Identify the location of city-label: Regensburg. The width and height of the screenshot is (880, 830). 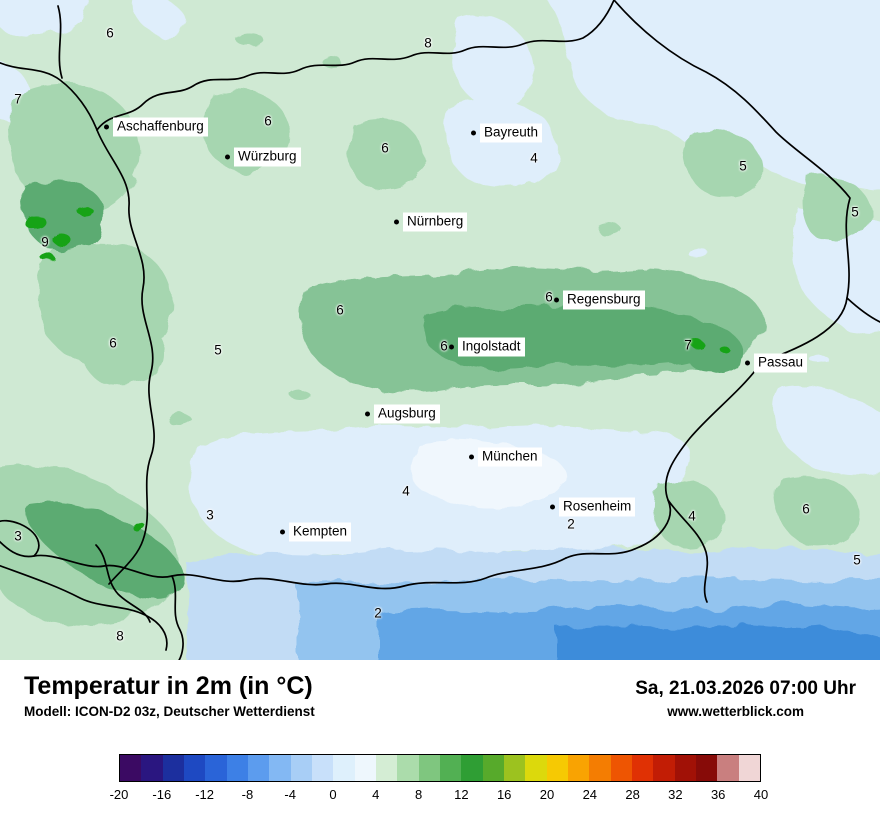
(604, 300).